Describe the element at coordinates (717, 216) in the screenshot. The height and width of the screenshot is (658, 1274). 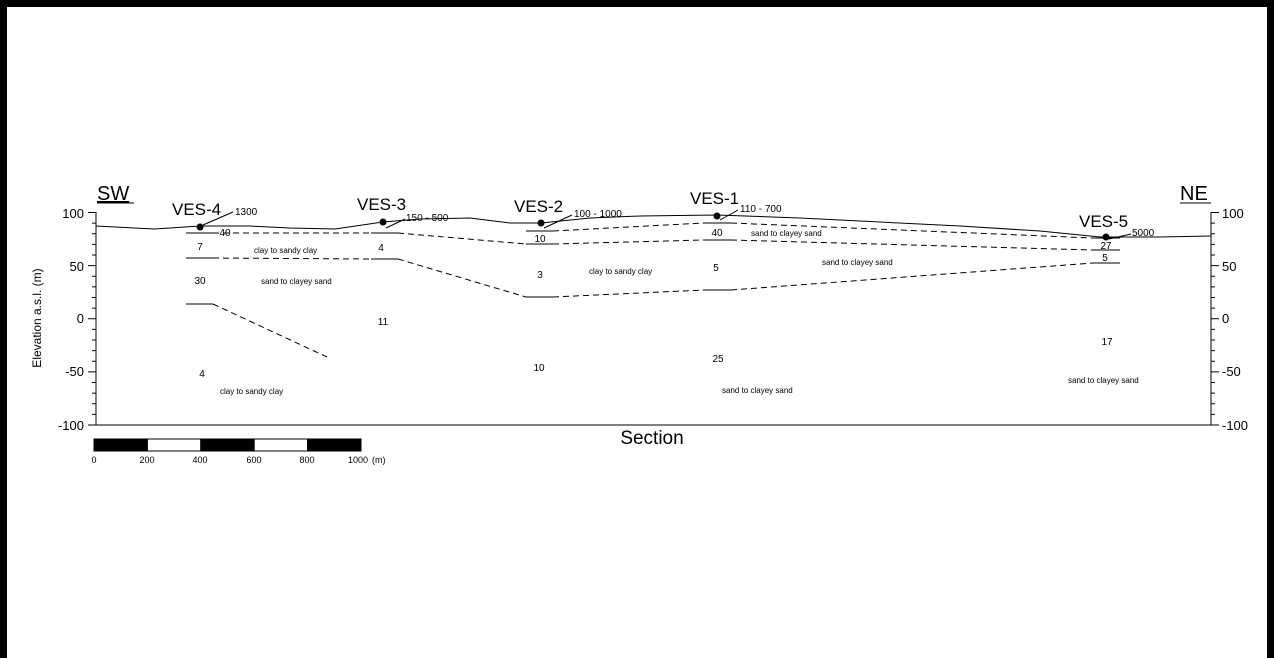
I see `ves1-point` at that location.